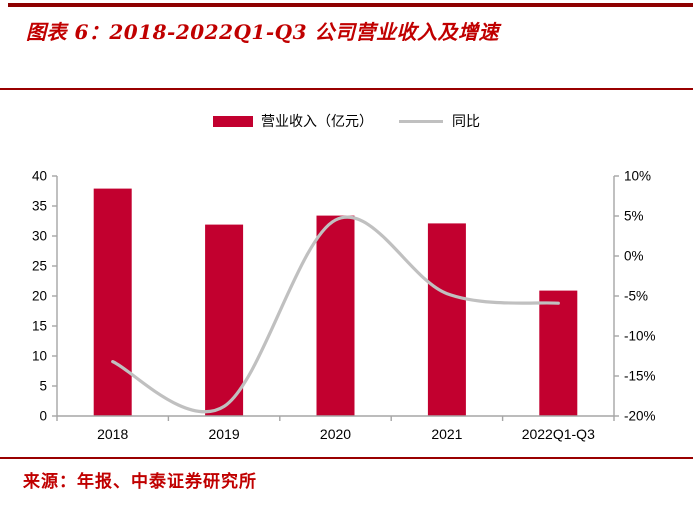 This screenshot has width=693, height=521. I want to click on chart-legend: 营业收入（亿元） 同比, so click(346, 121).